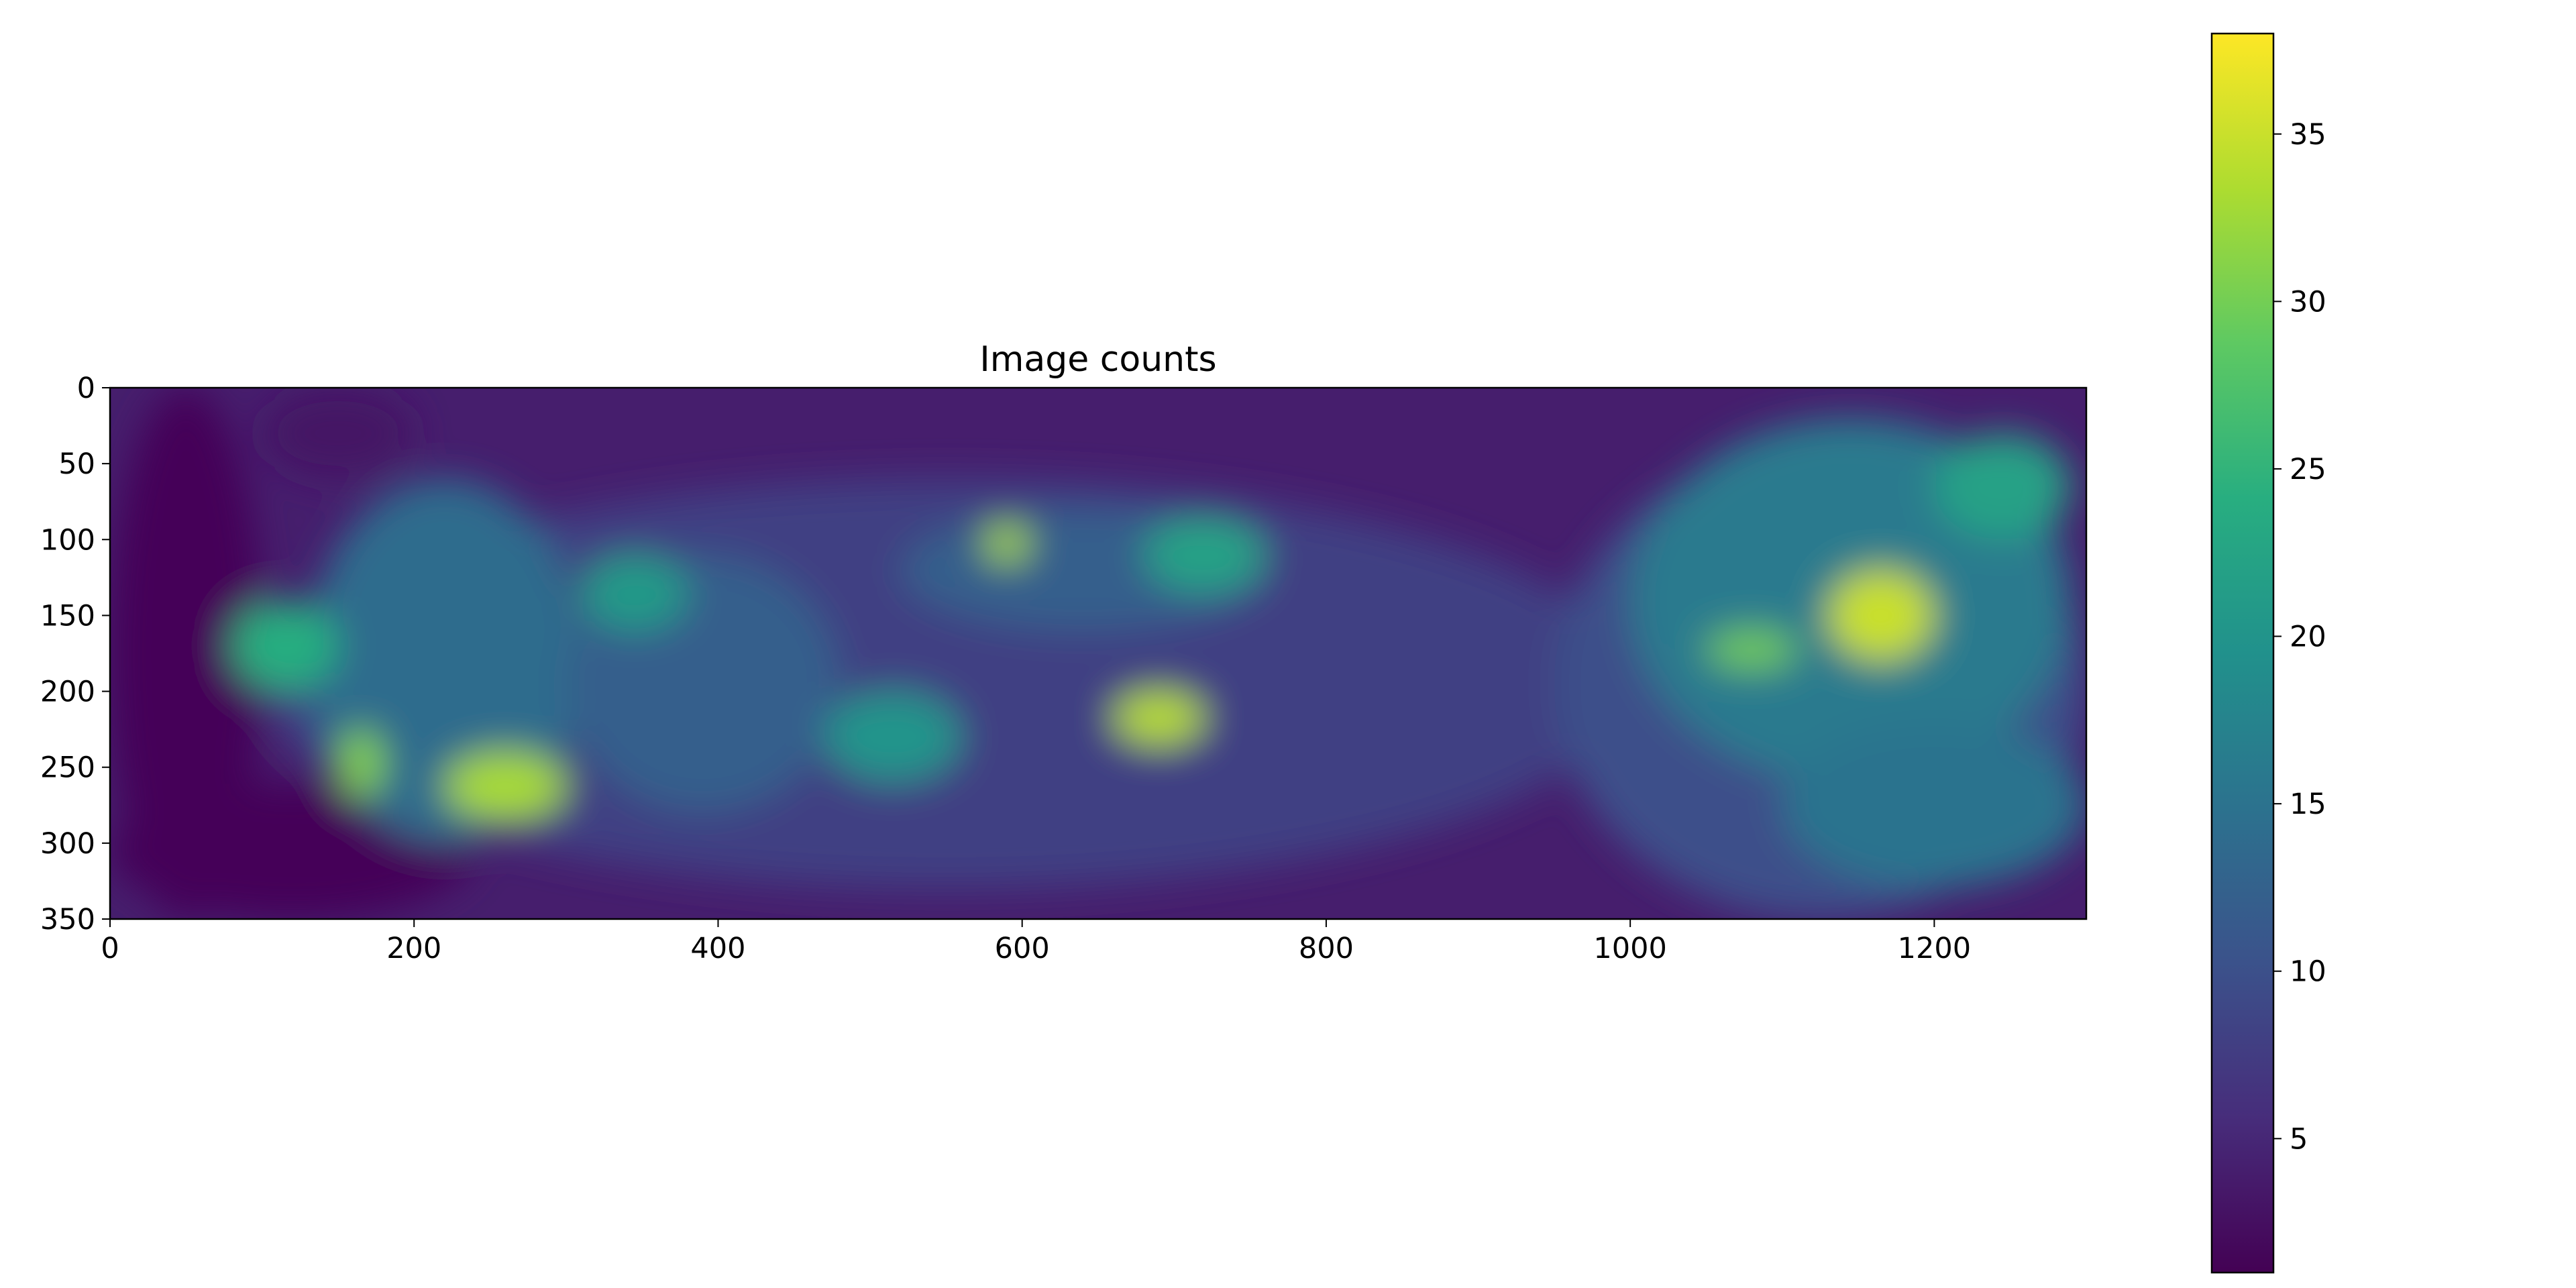 This screenshot has width=2576, height=1288. Describe the element at coordinates (67, 540) in the screenshot. I see `y-tick-label: 100` at that location.